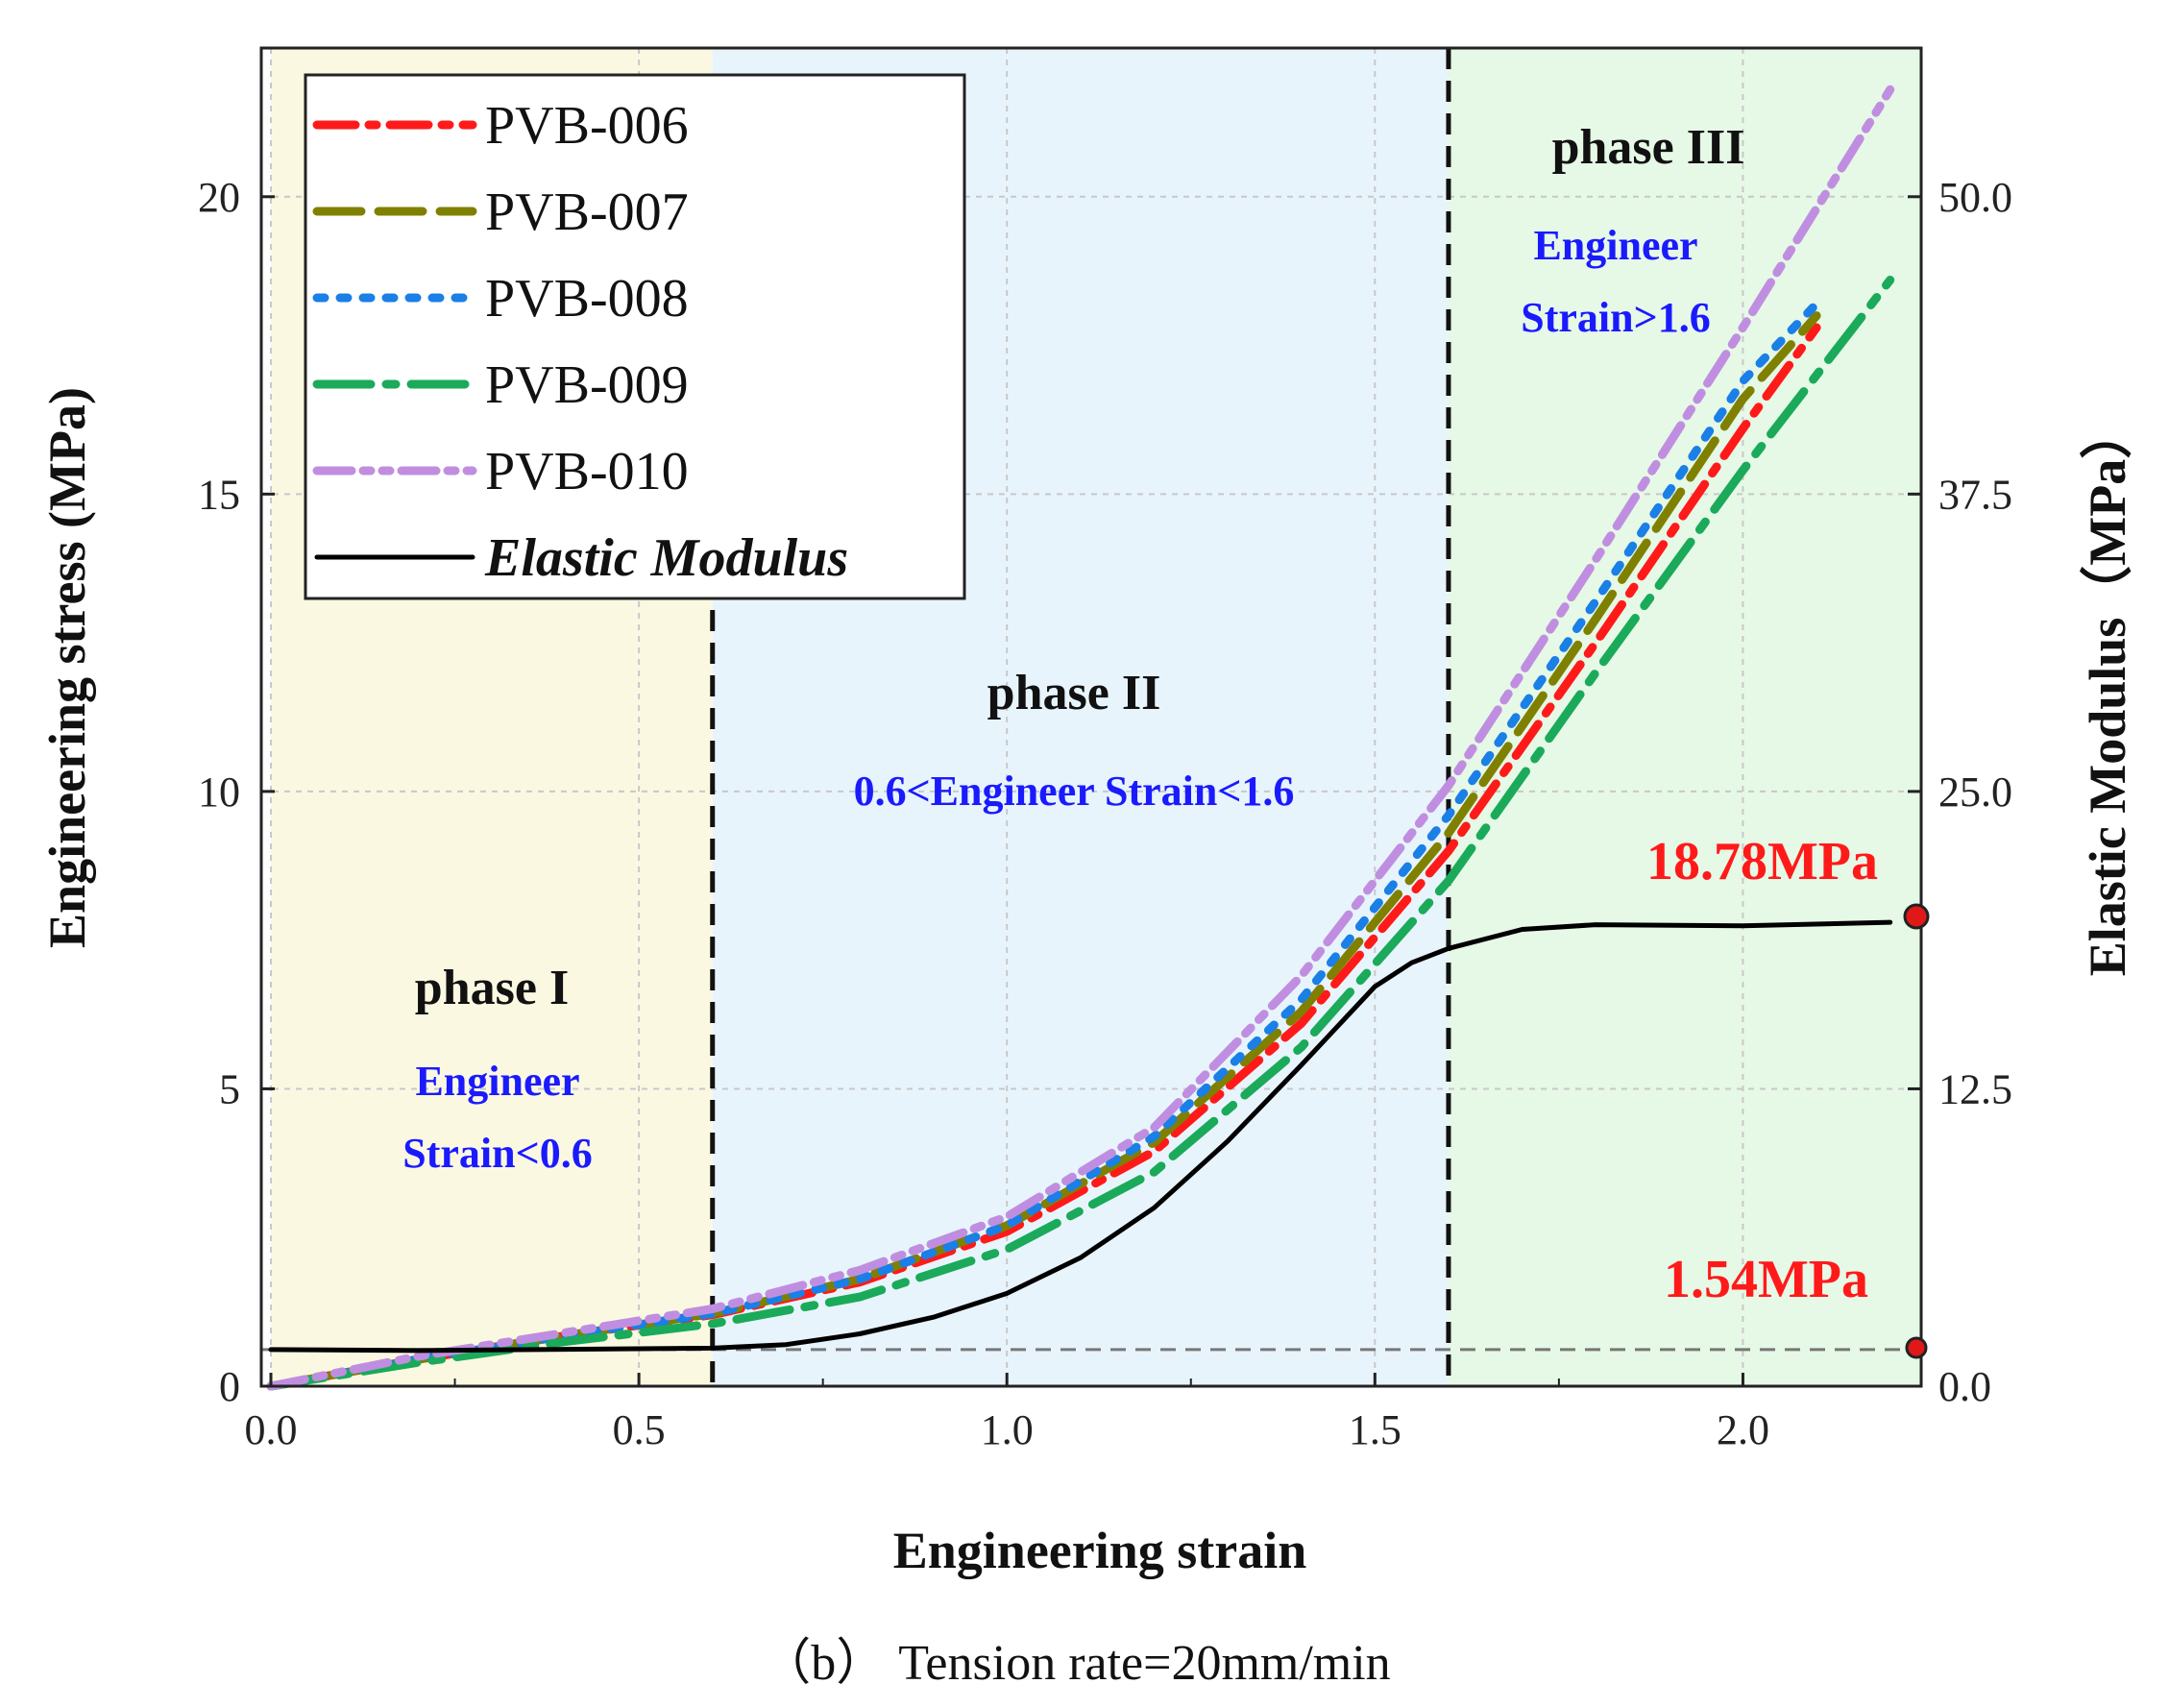  What do you see at coordinates (230, 1386) in the screenshot?
I see `y-tick-label: 0` at bounding box center [230, 1386].